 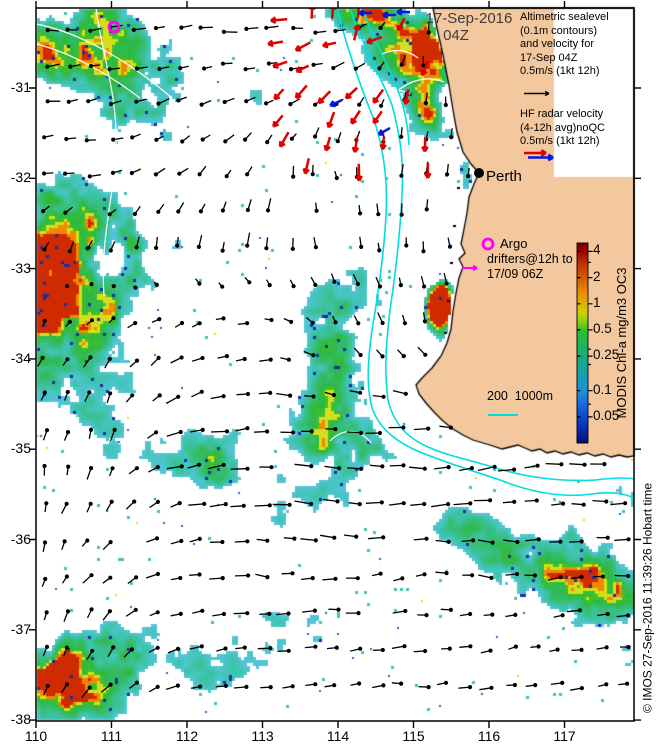 I want to click on colorbar-tick-label: 0.05, so click(x=606, y=415).